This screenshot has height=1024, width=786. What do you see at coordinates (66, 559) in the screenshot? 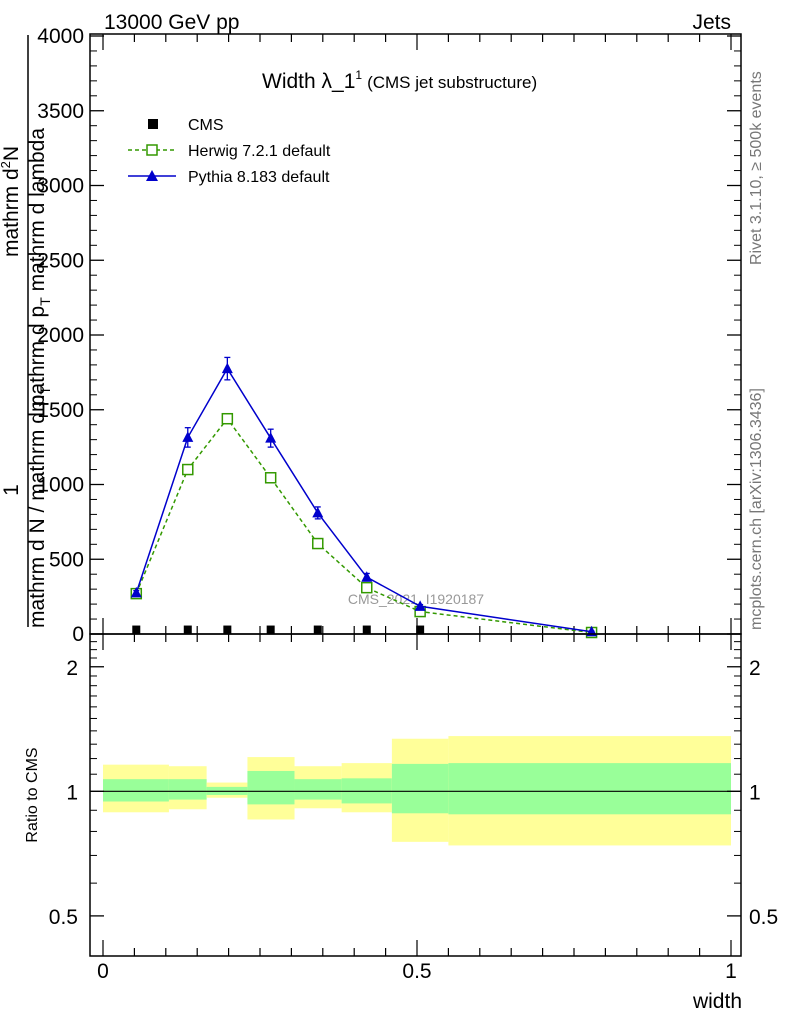
I see `main-y-tick-label: 500` at bounding box center [66, 559].